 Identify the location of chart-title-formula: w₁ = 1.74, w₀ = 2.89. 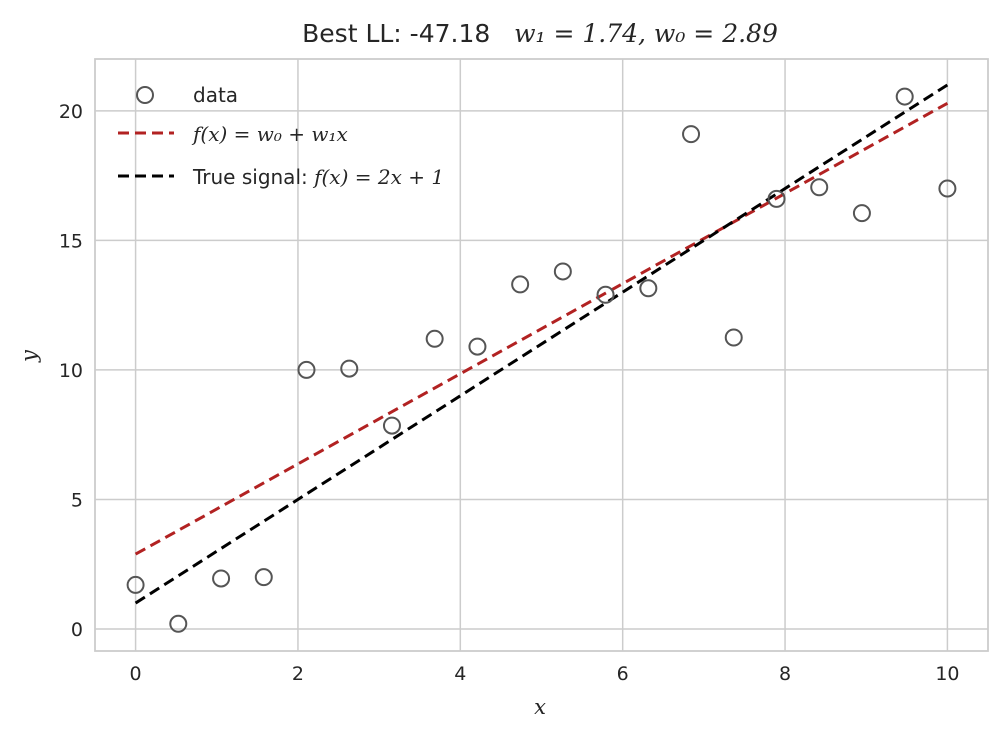
(646, 33).